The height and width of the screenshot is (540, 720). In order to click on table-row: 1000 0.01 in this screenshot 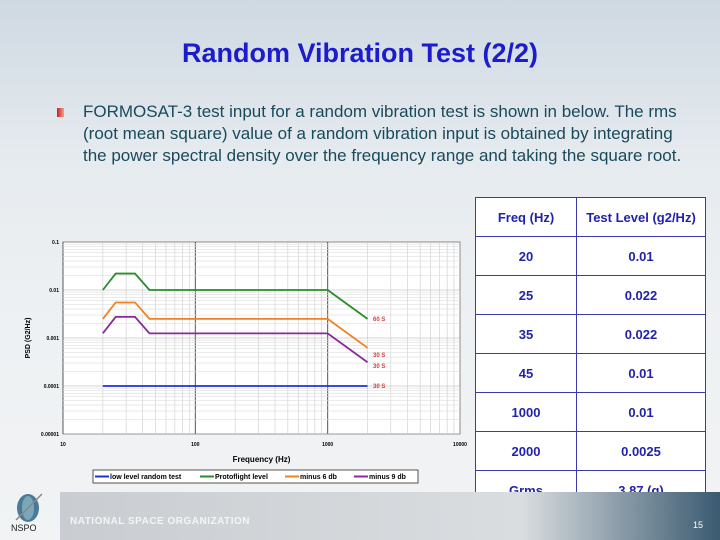, I will do `click(590, 412)`.